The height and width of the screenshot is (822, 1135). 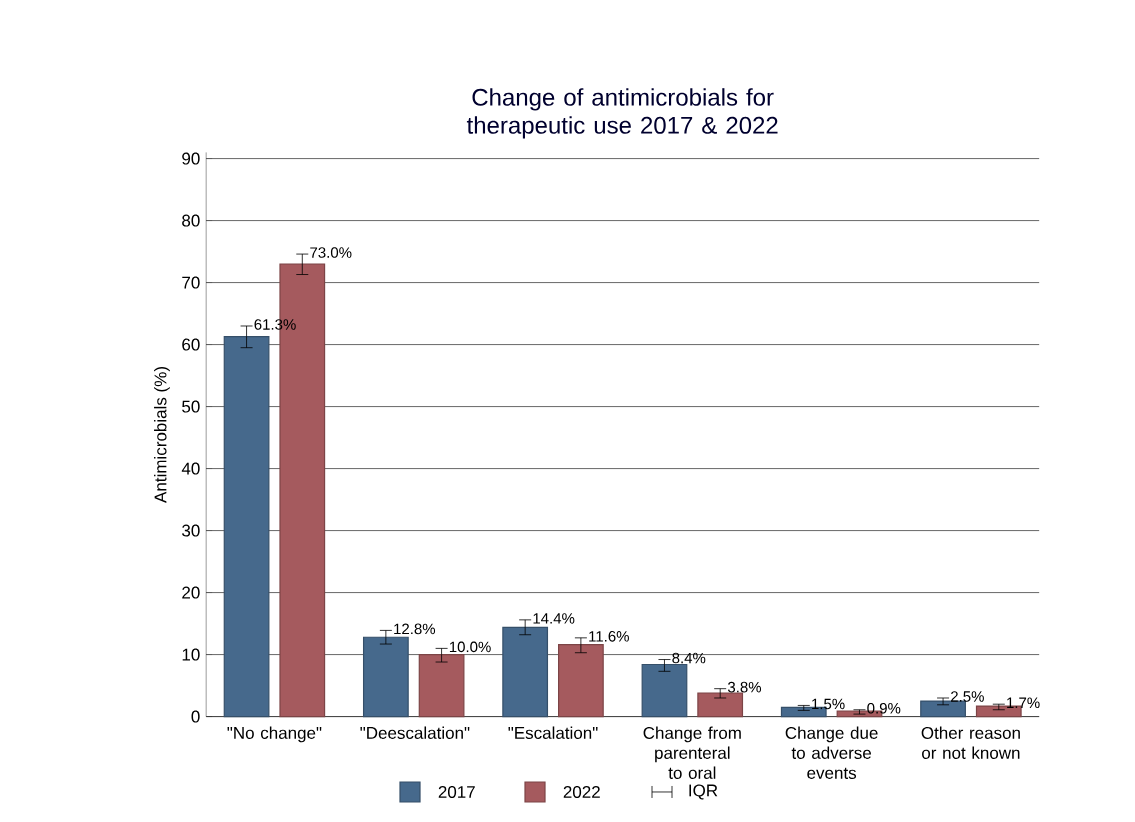 I want to click on data-label: 8.4%, so click(x=689, y=658).